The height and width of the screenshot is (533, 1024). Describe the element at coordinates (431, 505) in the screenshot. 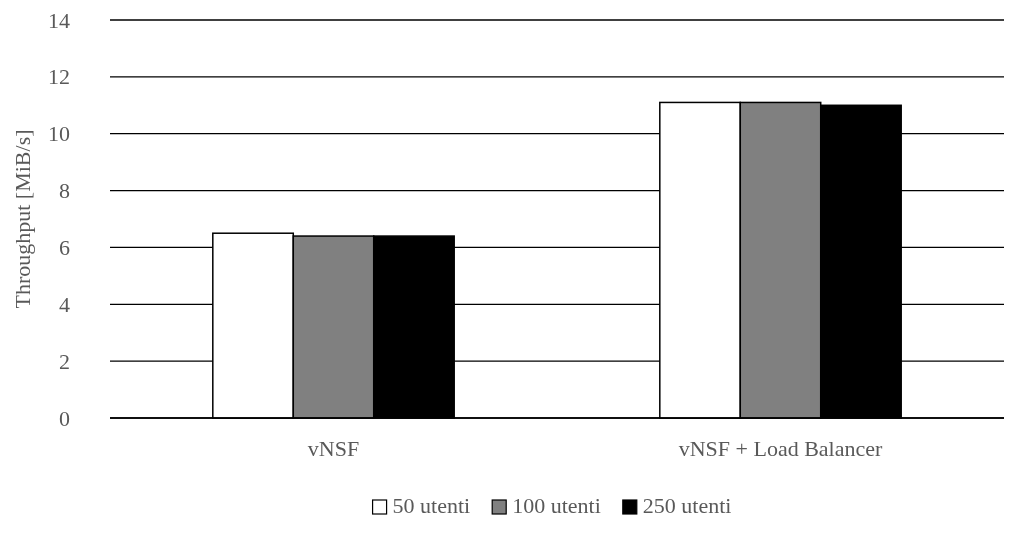

I see `legend-label: 50 utenti` at that location.